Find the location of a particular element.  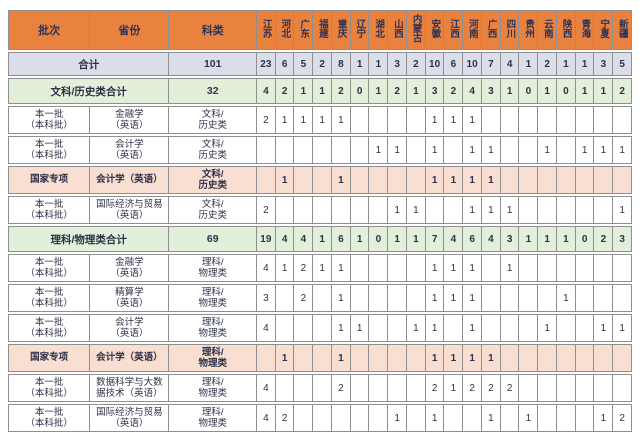

finance-liberal-row: 本一批 （本科批） 金融学 （英语） 文科/ 历史类 2 1 1 1 1 1 1 1 is located at coordinates (320, 120).